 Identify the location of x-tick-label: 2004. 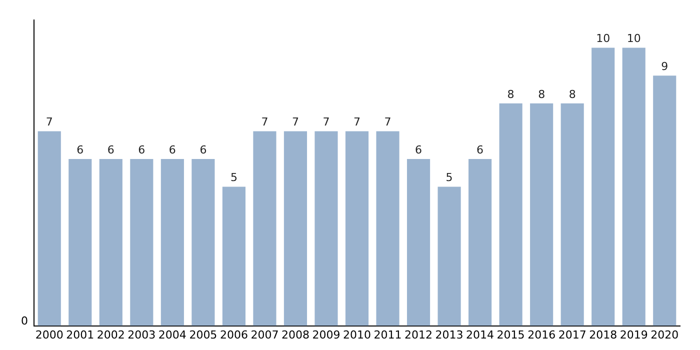
(172, 335).